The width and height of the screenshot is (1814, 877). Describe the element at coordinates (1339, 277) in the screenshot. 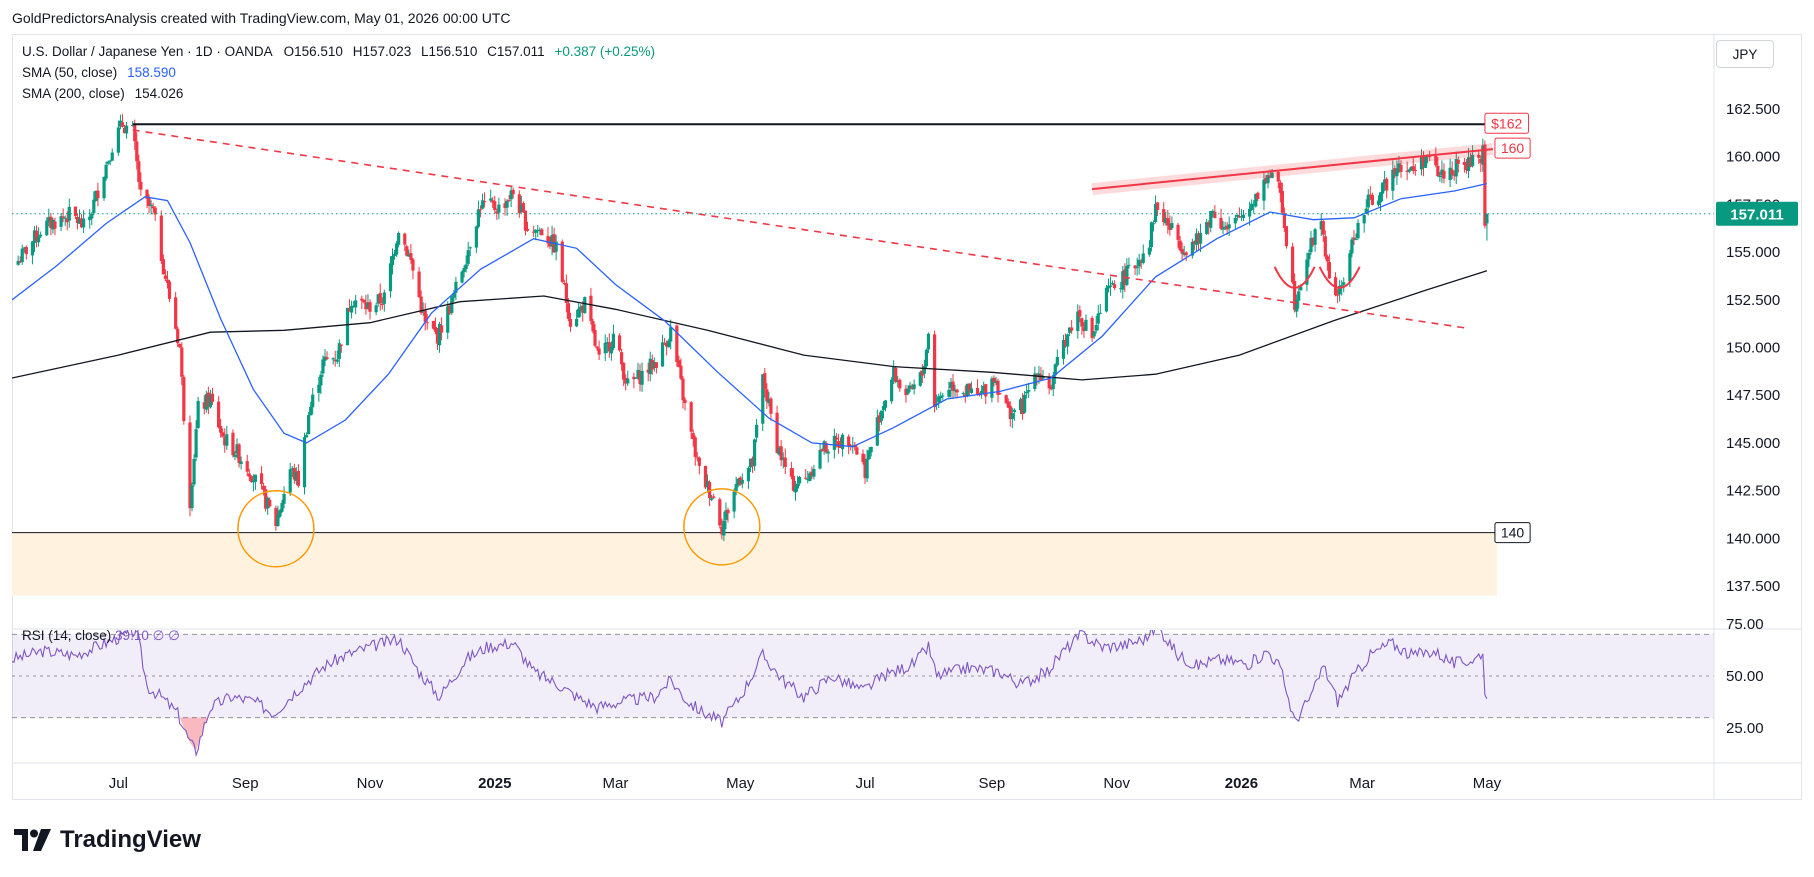

I see `cup-arc` at that location.